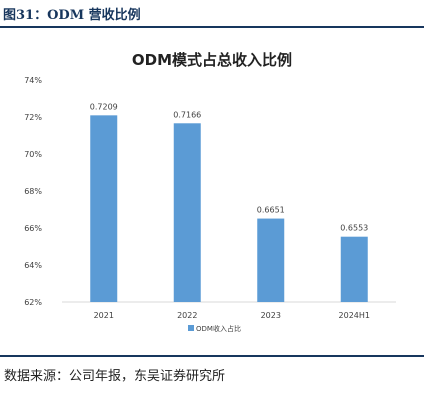 This screenshot has width=424, height=400. What do you see at coordinates (33, 228) in the screenshot?
I see `y-tick-label: 66%` at bounding box center [33, 228].